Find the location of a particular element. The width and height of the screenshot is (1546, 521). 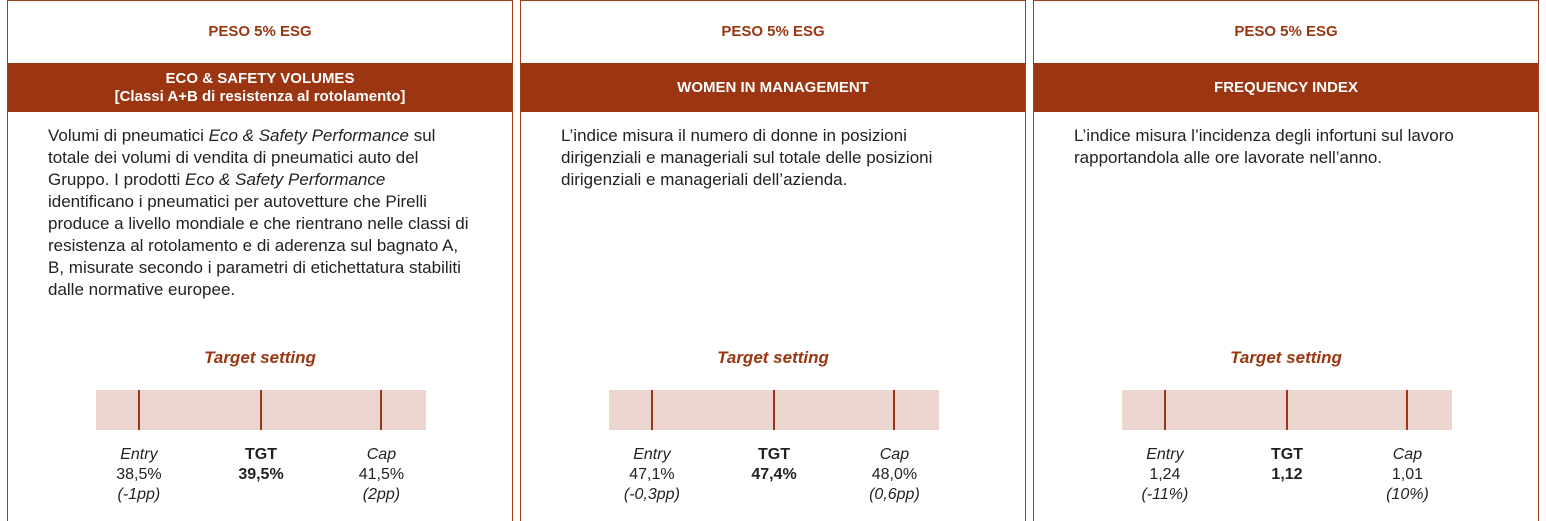

panel-title: FREQUENCY INDEX is located at coordinates (1286, 87).